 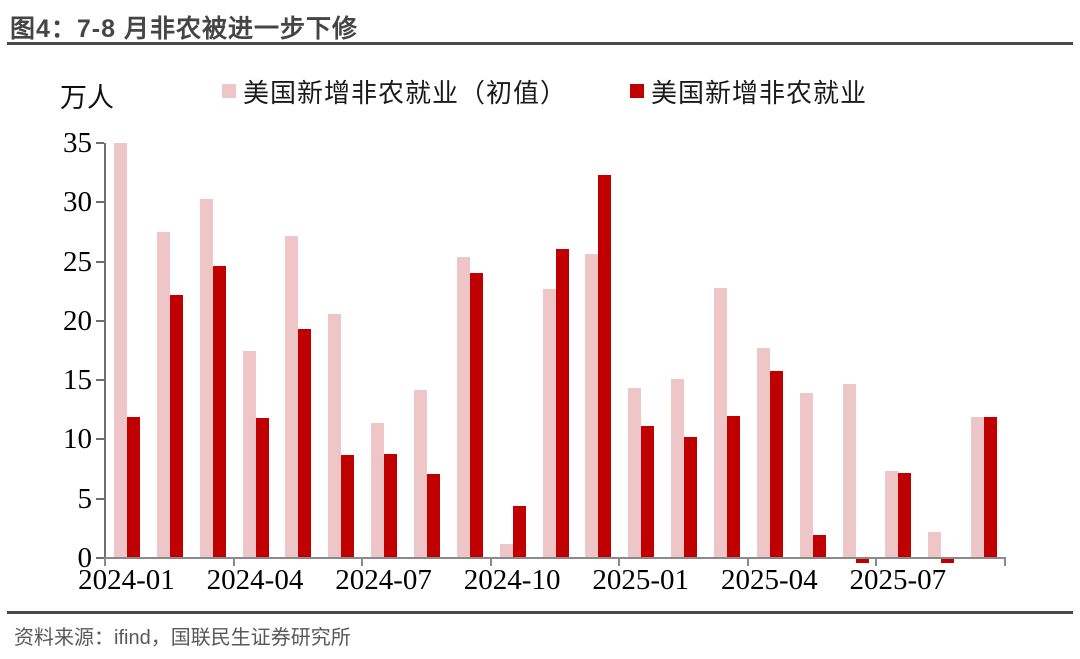 I want to click on x-tick-label-2024-01: 2024-01, so click(x=126, y=580).